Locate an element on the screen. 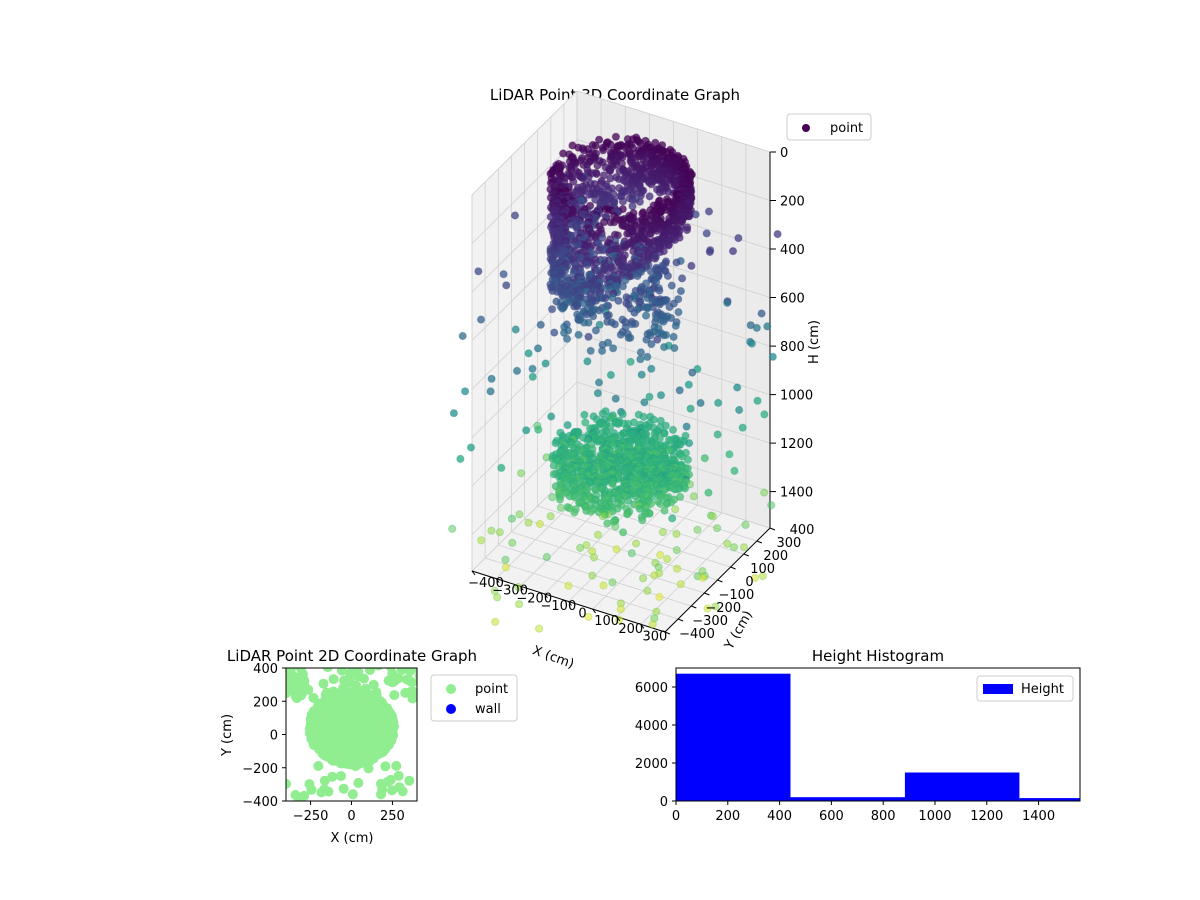 Image resolution: width=1200 pixels, height=900 pixels. z-tick-label: 800 is located at coordinates (792, 347).